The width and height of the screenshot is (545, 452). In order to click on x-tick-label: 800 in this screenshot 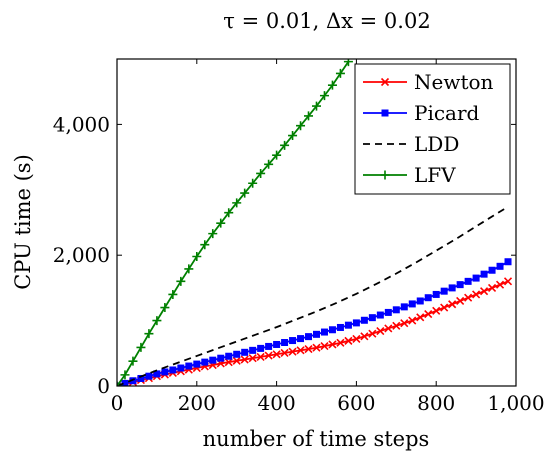, I will do `click(436, 403)`.